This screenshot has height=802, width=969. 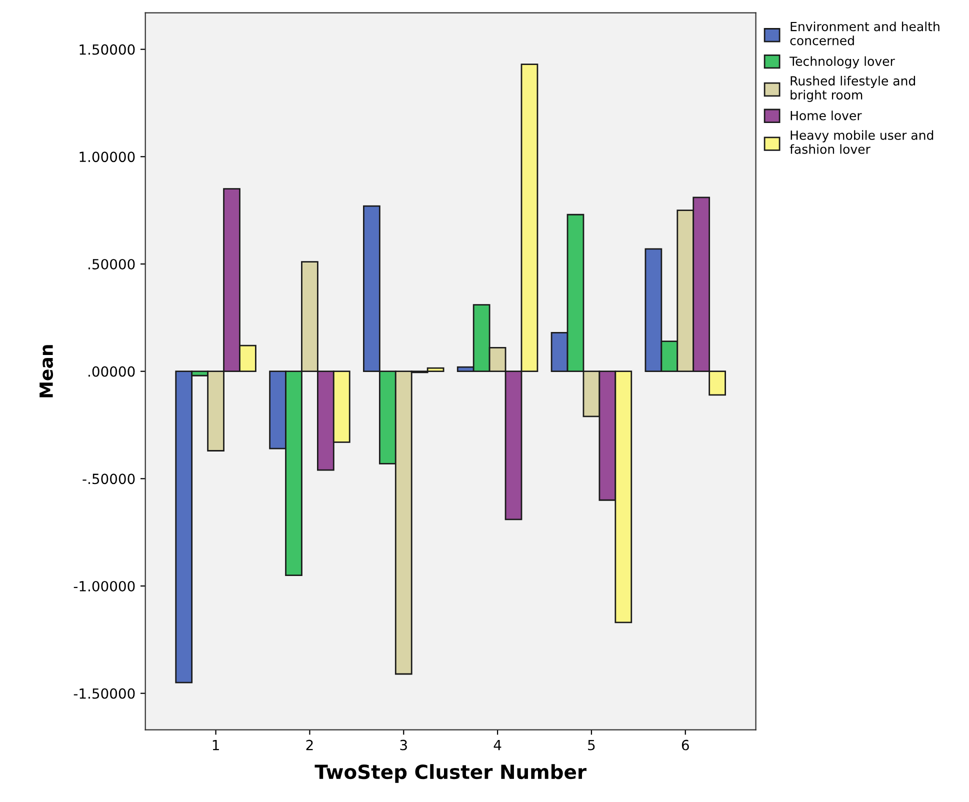 What do you see at coordinates (309, 745) in the screenshot?
I see `x-tick-label: 2` at bounding box center [309, 745].